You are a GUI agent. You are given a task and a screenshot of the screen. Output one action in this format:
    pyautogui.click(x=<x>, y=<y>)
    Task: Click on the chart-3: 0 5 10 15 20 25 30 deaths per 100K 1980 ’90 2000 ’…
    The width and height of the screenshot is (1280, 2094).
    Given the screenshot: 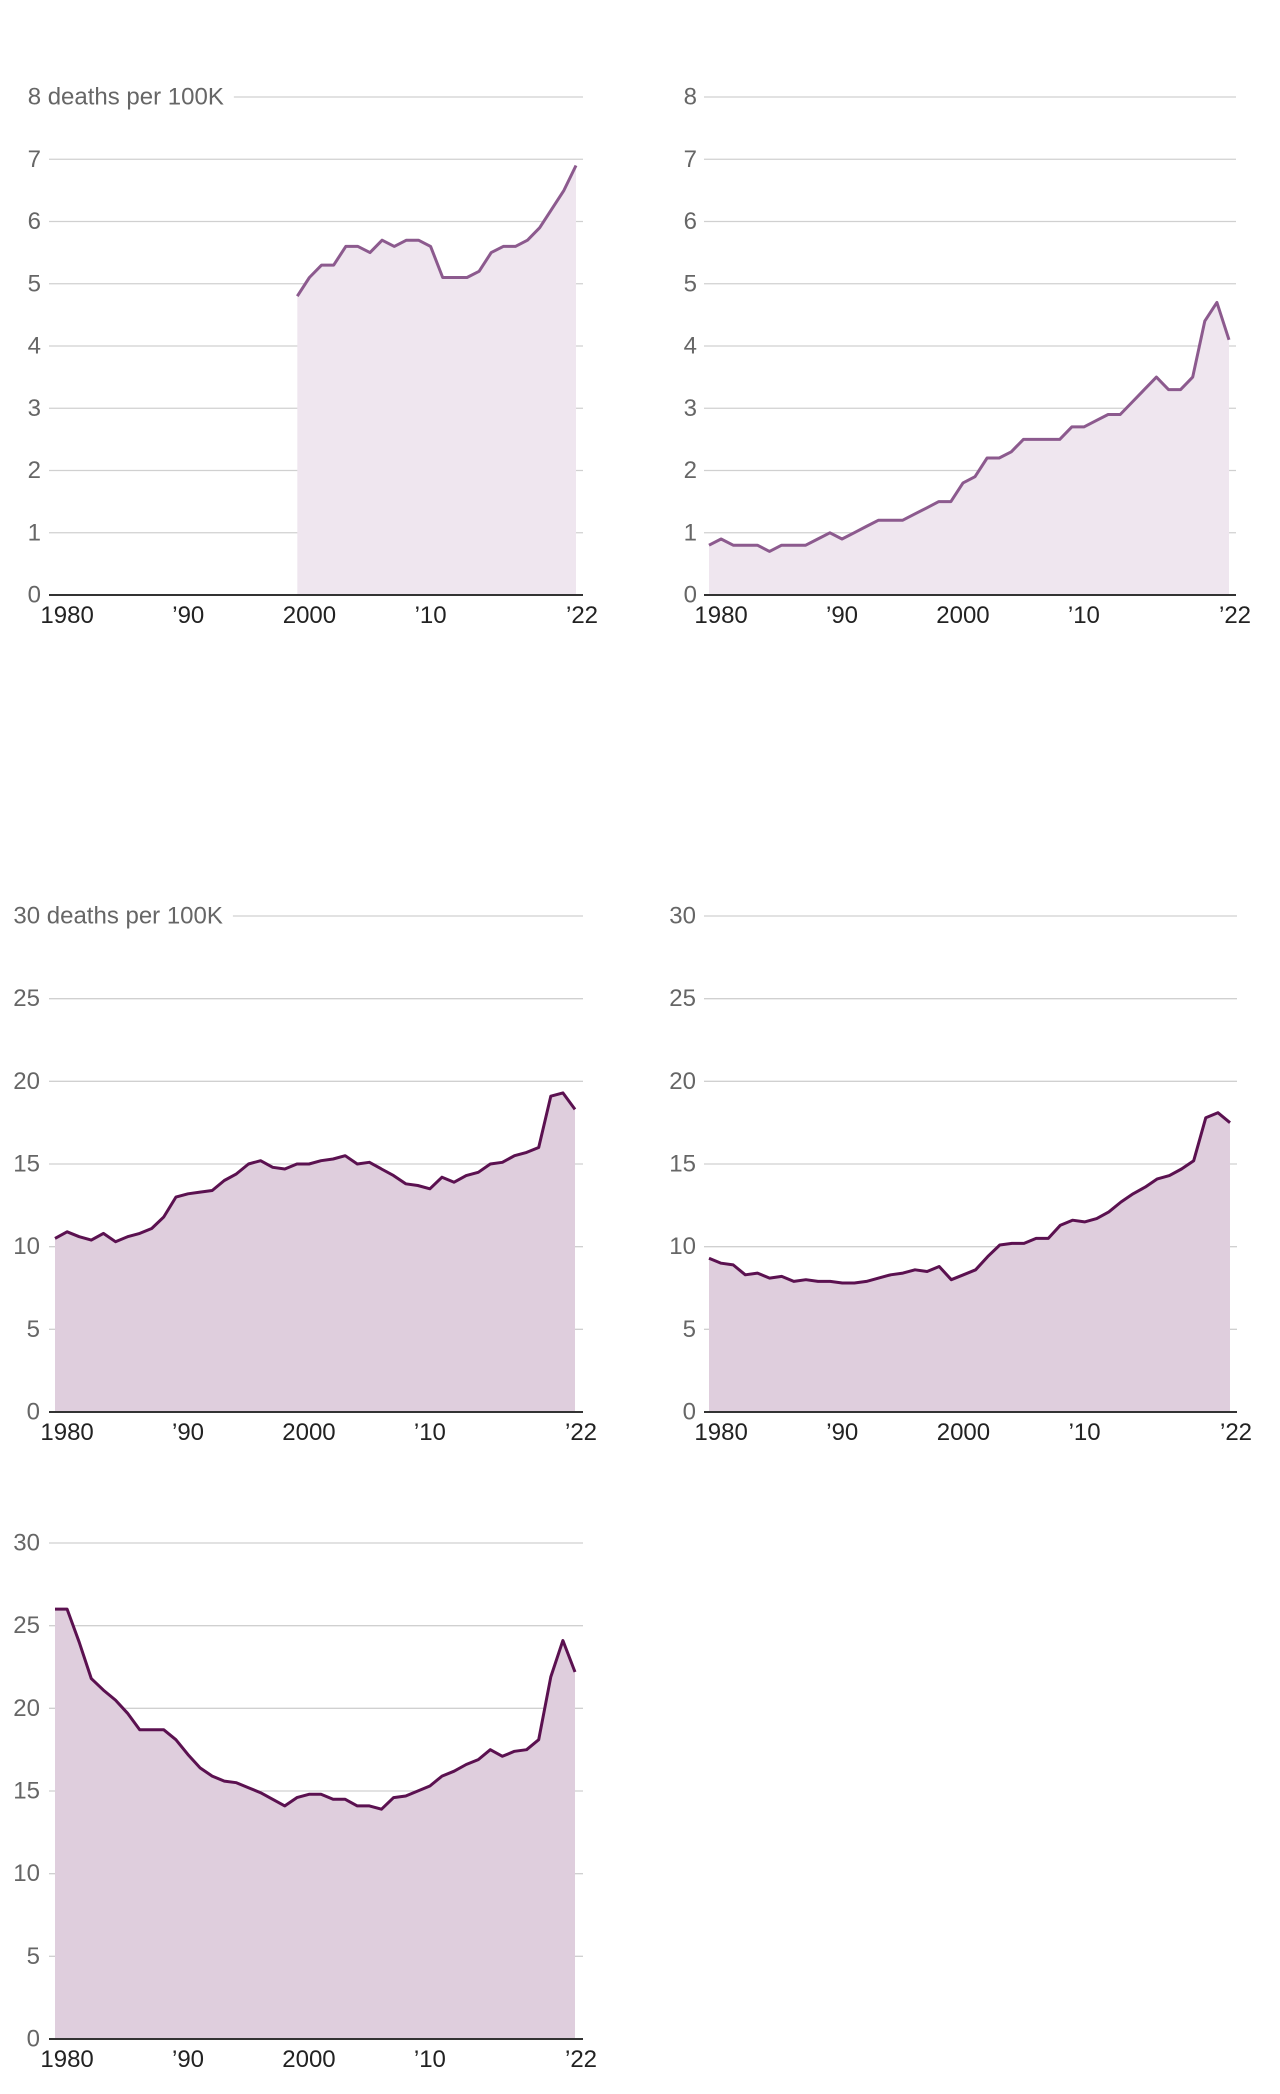 What is the action you would take?
    pyautogui.click(x=305, y=1175)
    